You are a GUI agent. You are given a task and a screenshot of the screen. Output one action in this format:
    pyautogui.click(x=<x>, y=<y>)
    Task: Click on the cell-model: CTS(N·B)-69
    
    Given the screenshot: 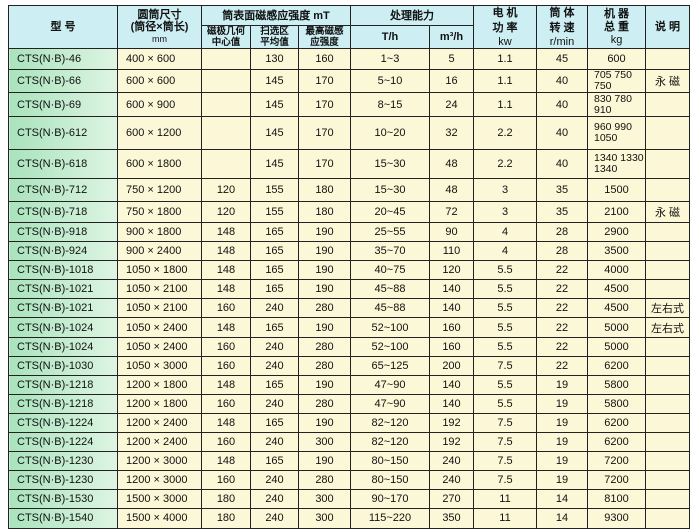 What is the action you would take?
    pyautogui.click(x=63, y=104)
    